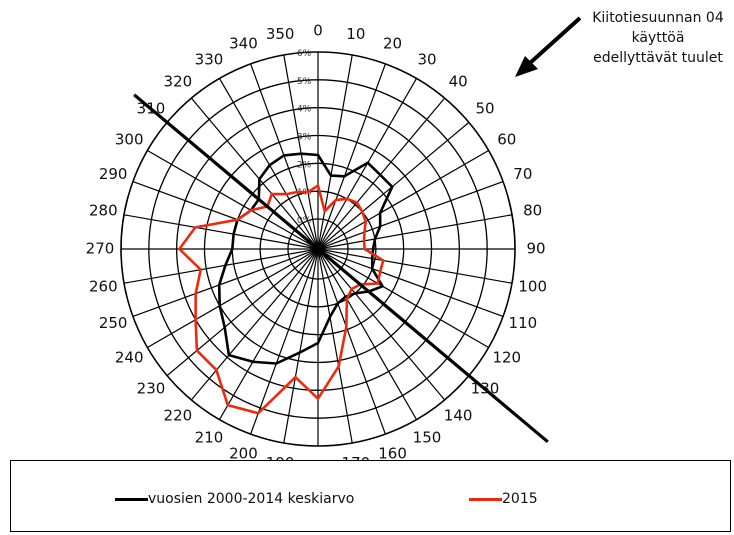 The width and height of the screenshot is (734, 535). I want to click on angle-label-160: 160, so click(392, 452).